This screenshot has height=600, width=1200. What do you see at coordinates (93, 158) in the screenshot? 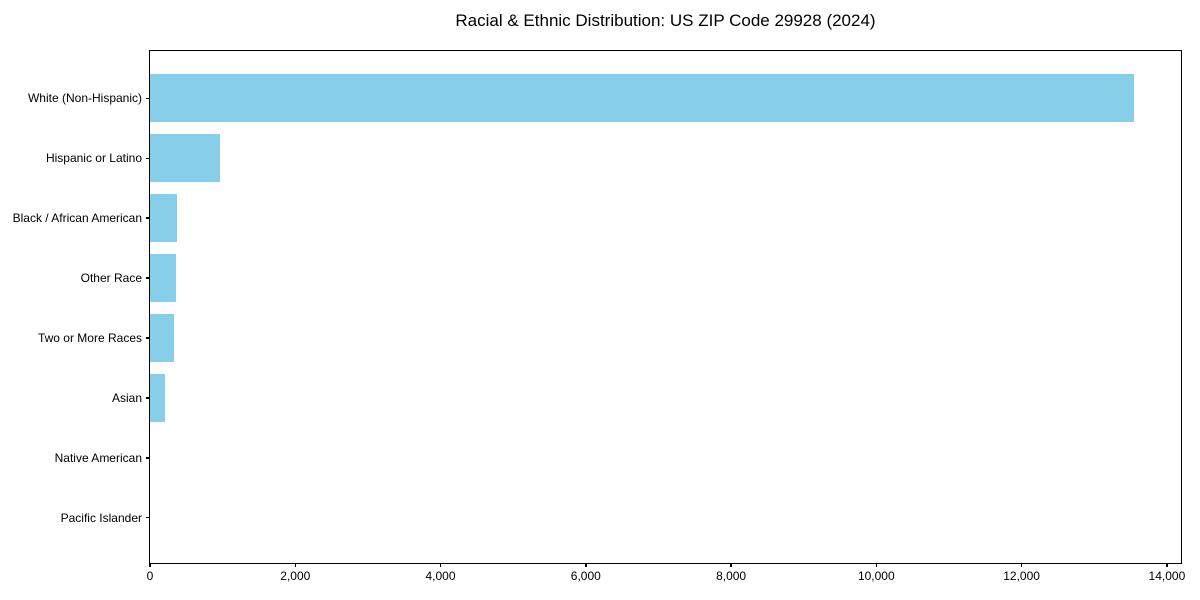
I see `y-axis-label: Hispanic or Latino` at bounding box center [93, 158].